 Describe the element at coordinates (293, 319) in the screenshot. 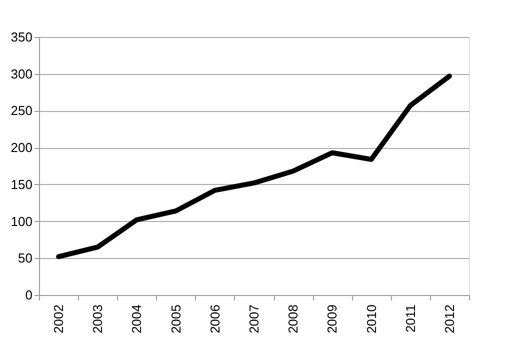

I see `x-tick-label: 2008` at that location.